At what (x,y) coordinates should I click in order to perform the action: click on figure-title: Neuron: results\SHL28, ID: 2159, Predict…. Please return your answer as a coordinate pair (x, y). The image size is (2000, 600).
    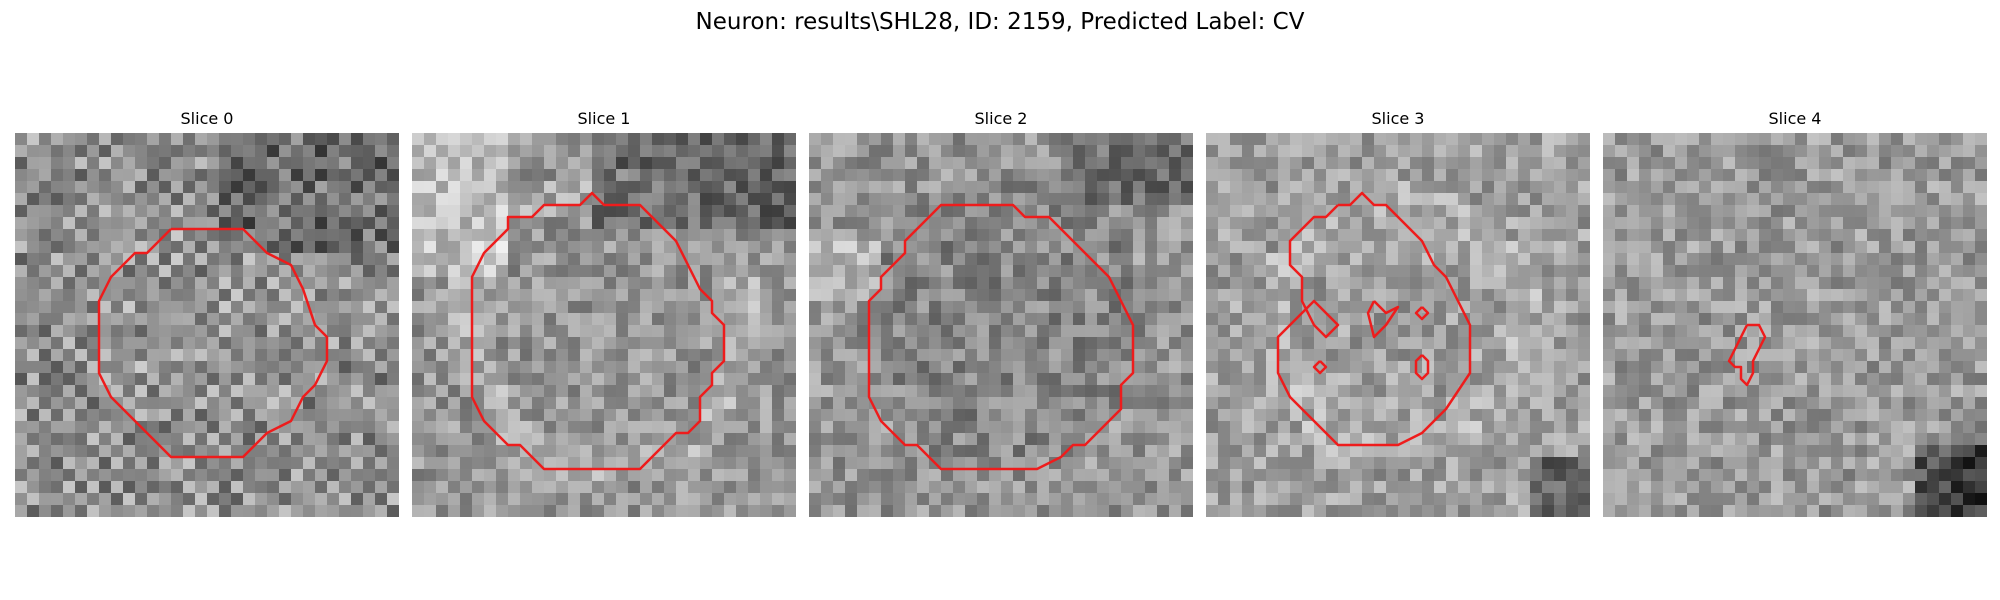
    Looking at the image, I should click on (1000, 22).